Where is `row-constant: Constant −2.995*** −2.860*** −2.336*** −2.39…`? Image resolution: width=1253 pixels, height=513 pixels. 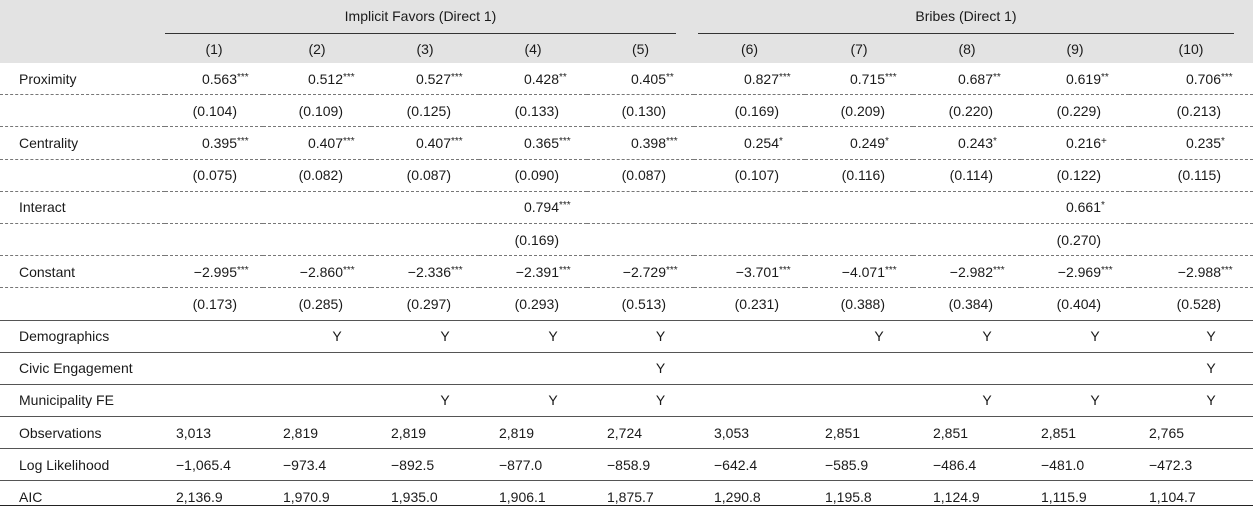 row-constant: Constant −2.995*** −2.860*** −2.336*** −2.39… is located at coordinates (626, 272).